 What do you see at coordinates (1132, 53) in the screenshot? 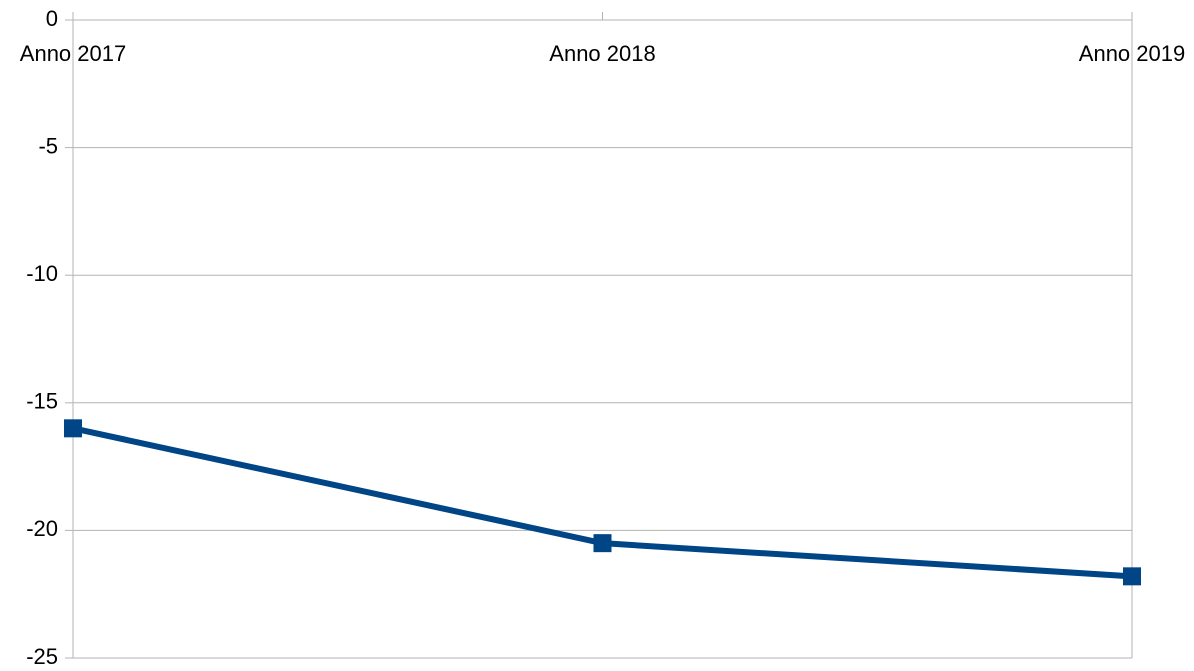
I see `x-tick-label: Anno 2019` at bounding box center [1132, 53].